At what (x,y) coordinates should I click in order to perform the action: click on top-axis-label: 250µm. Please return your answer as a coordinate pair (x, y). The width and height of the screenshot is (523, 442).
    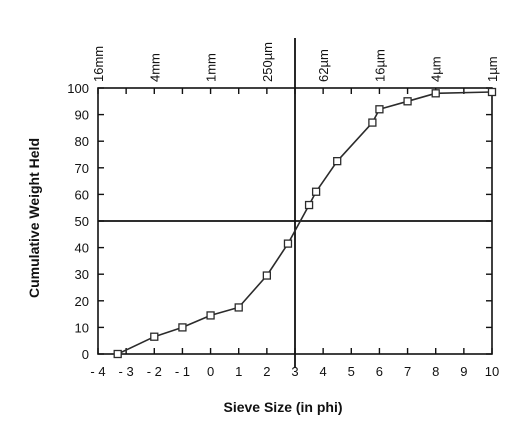
    Looking at the image, I should click on (267, 62).